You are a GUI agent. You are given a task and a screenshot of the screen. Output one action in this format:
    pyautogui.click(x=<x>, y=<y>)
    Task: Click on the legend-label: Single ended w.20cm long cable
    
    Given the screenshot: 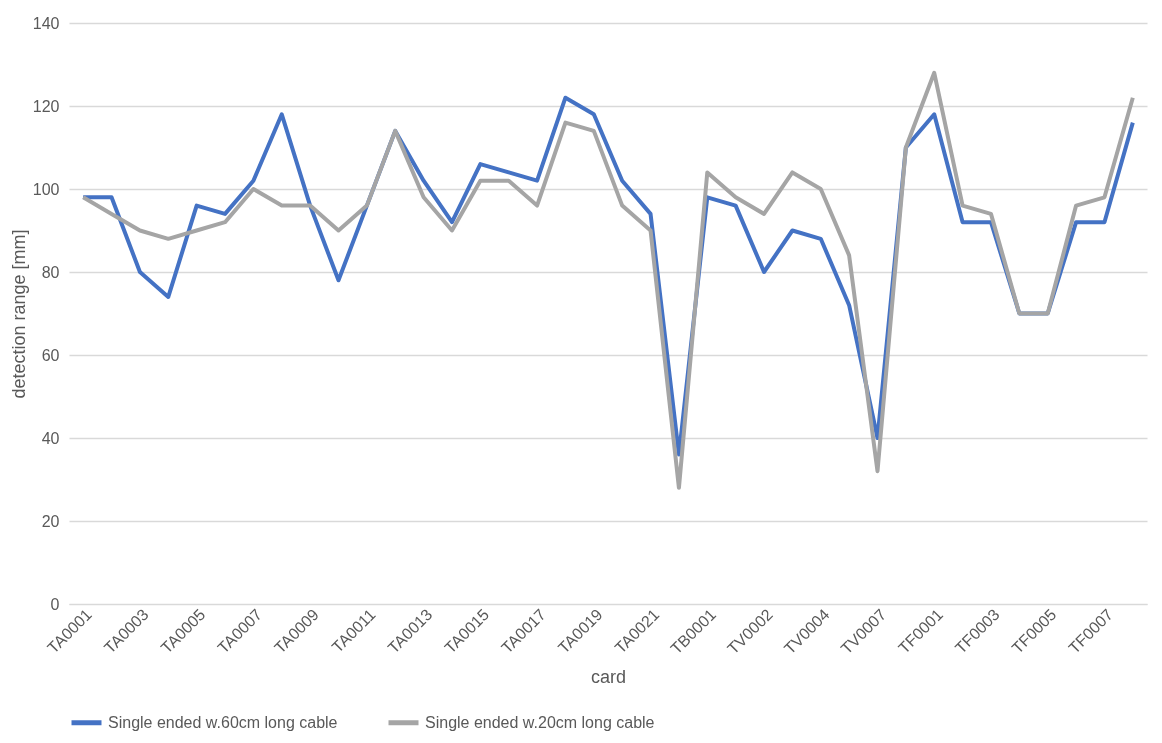 What is the action you would take?
    pyautogui.click(x=540, y=722)
    